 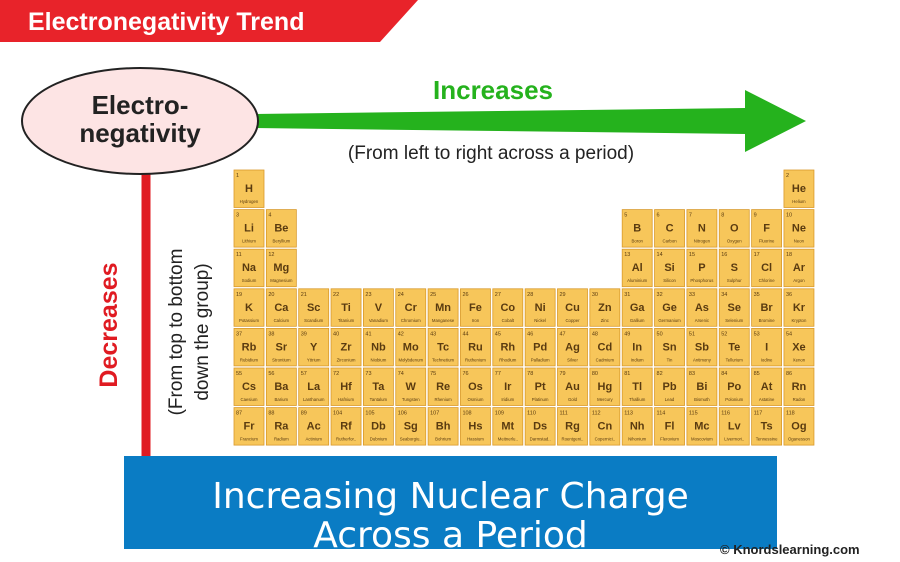 What do you see at coordinates (433, 374) in the screenshot?
I see `atomic-number: 75` at bounding box center [433, 374].